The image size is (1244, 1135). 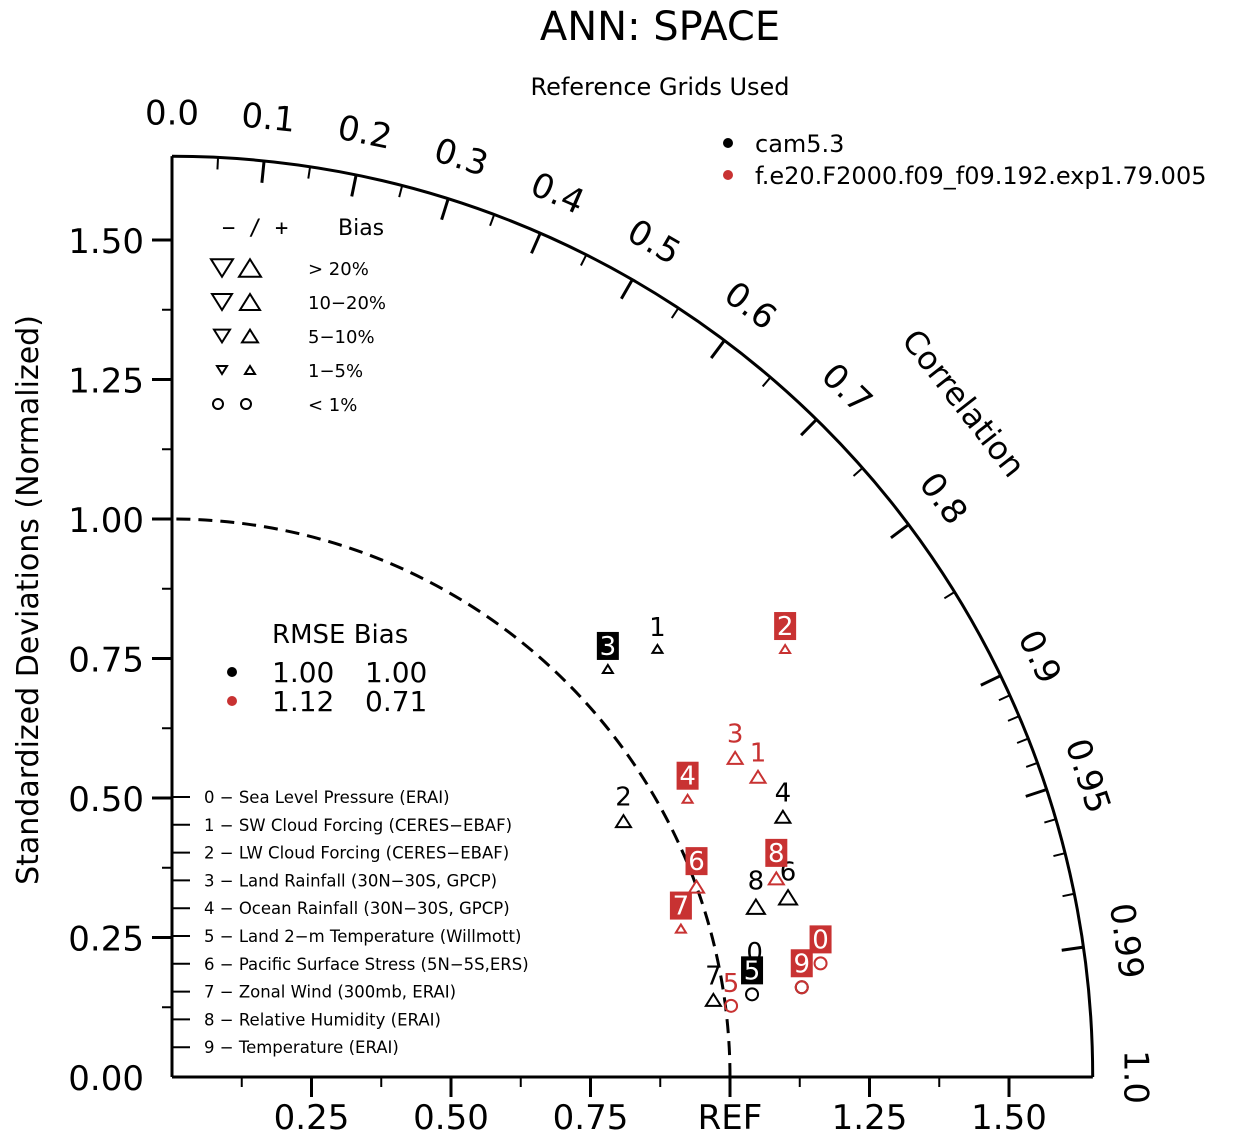 I want to click on variable-legend-item: 8 − Relative Humidity (ERAI), so click(x=322, y=1019).